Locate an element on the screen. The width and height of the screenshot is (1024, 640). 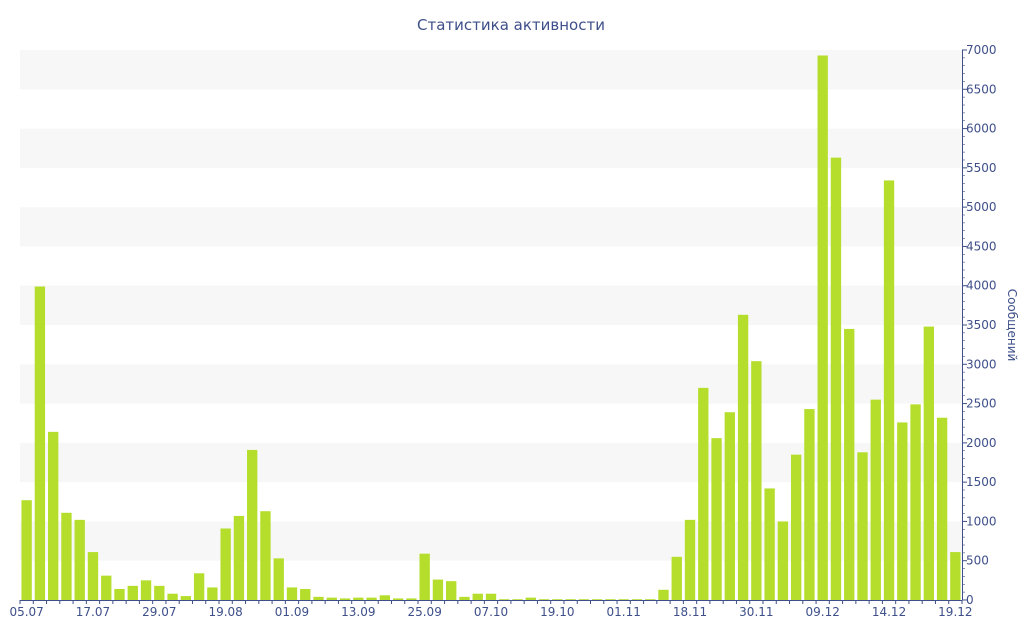
y-tick-label: 500 is located at coordinates (977, 561).